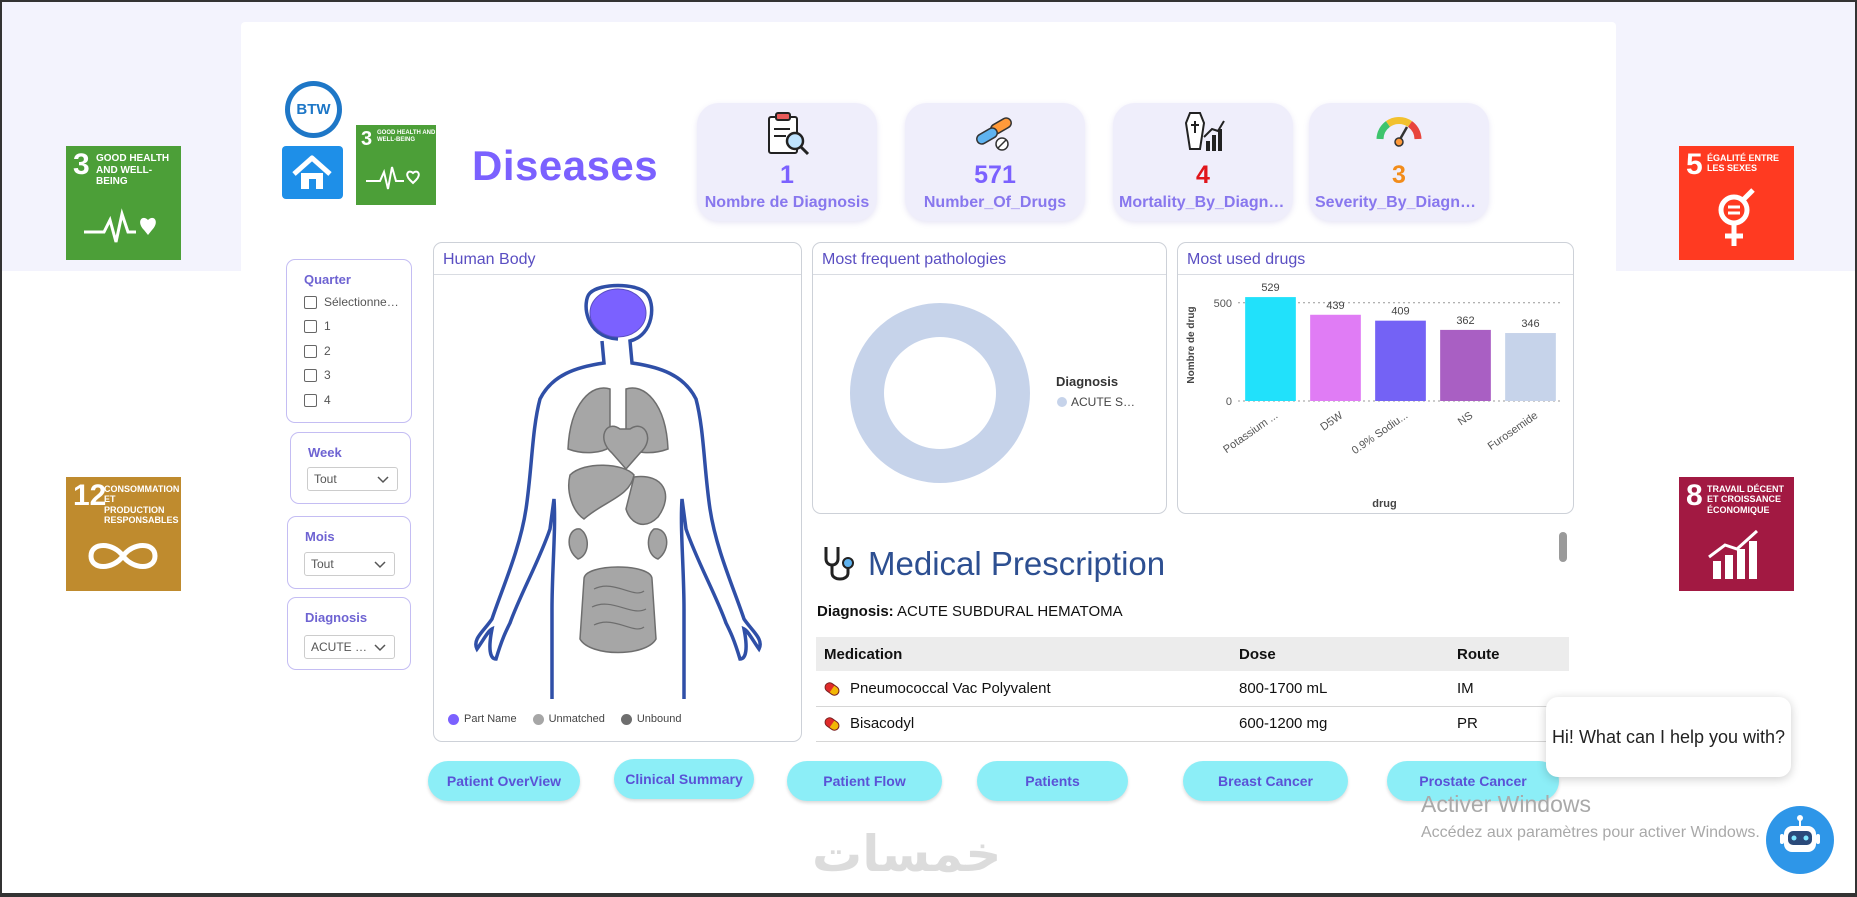 The width and height of the screenshot is (1857, 897). Describe the element at coordinates (380, 565) in the screenshot. I see `chevron-down-icon` at that location.